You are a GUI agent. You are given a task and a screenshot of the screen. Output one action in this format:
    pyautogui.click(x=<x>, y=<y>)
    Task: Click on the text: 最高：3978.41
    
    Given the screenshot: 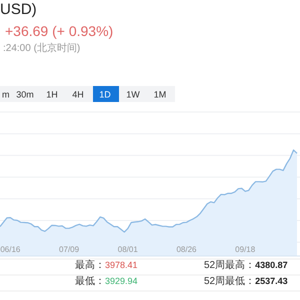 What is the action you would take?
    pyautogui.click(x=106, y=265)
    